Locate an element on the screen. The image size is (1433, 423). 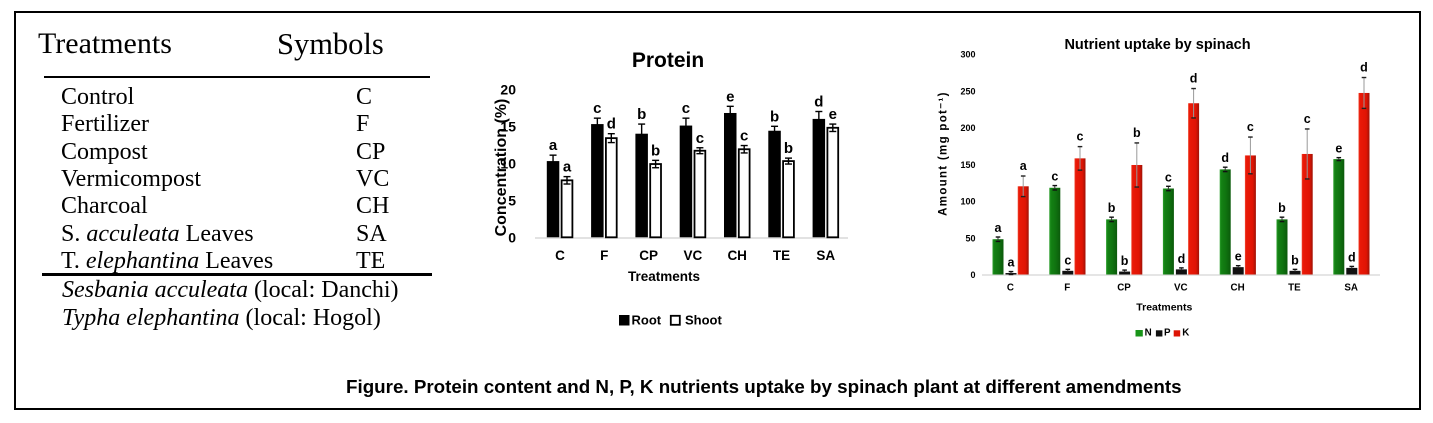
svg-text: Amount (mg pot⁻¹) is located at coordinates (944, 153).